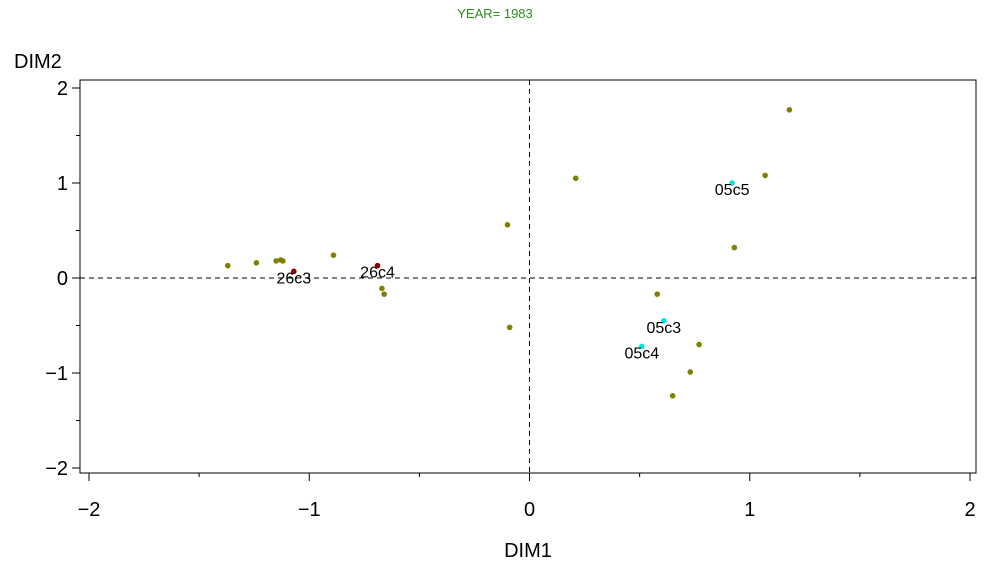  Describe the element at coordinates (732, 190) in the screenshot. I see `point-label-05c5: 05c5` at that location.